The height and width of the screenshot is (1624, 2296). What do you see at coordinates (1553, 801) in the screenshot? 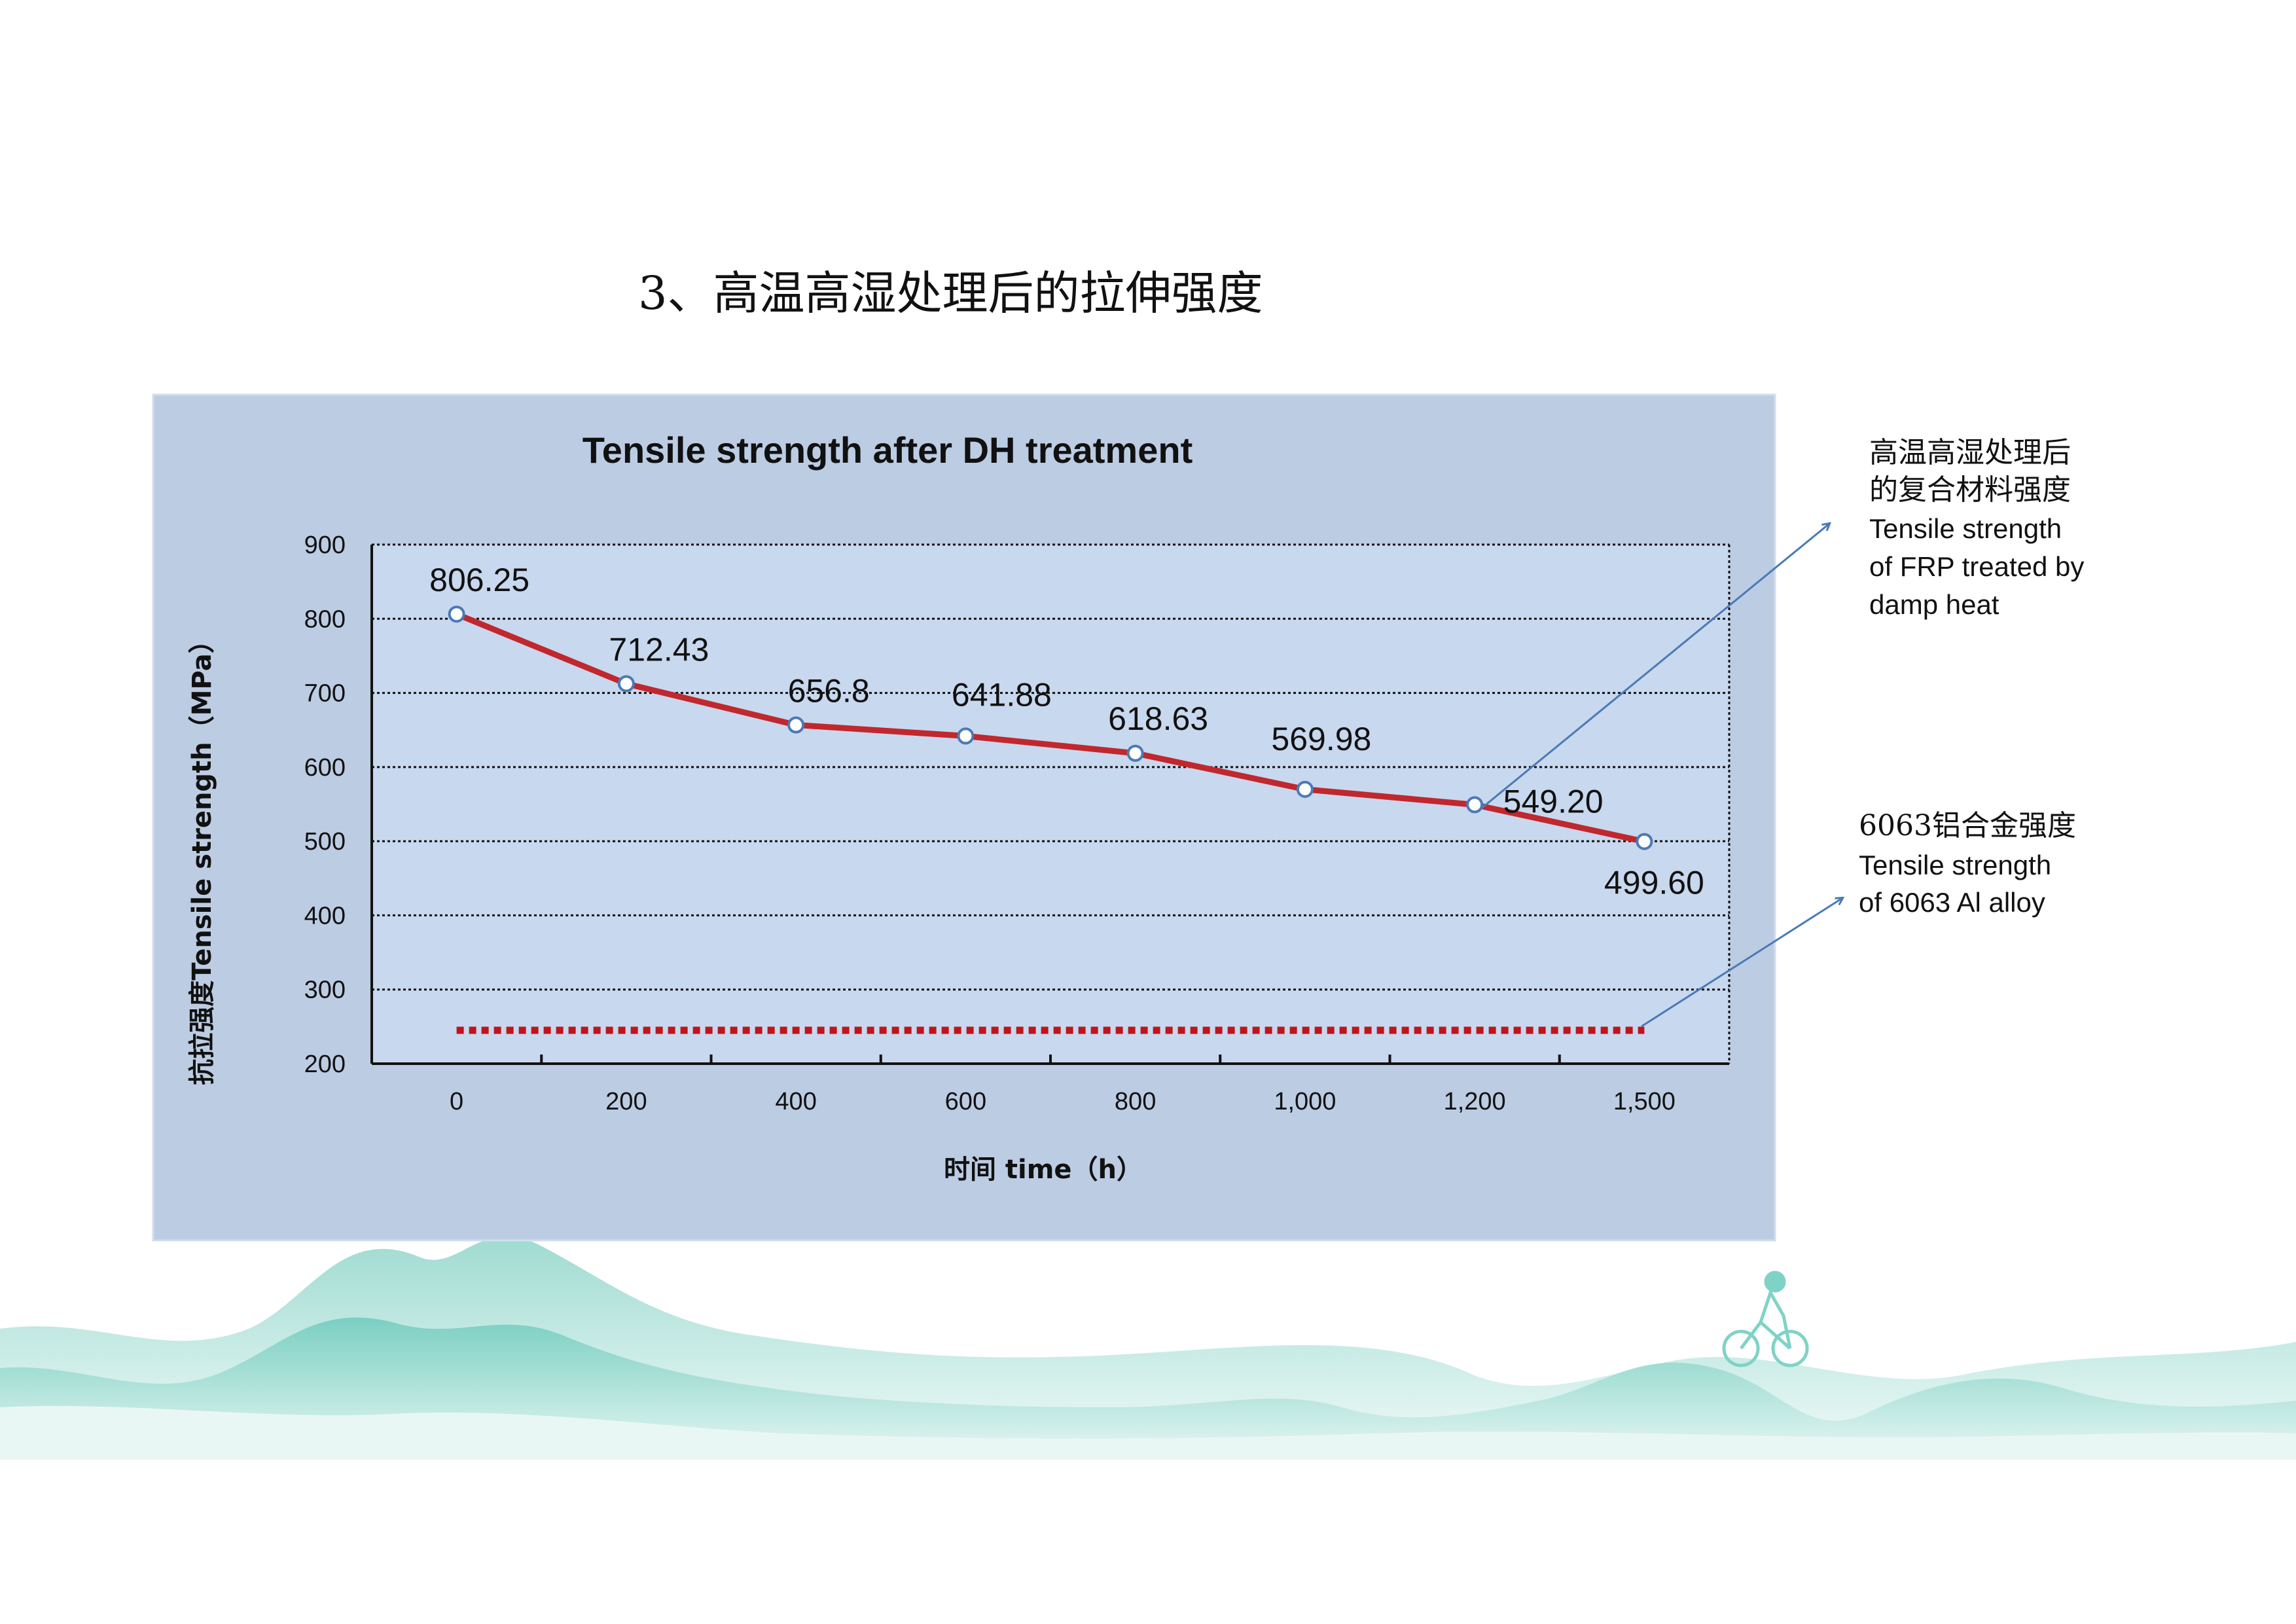
I see `data-label: 549.20` at bounding box center [1553, 801].